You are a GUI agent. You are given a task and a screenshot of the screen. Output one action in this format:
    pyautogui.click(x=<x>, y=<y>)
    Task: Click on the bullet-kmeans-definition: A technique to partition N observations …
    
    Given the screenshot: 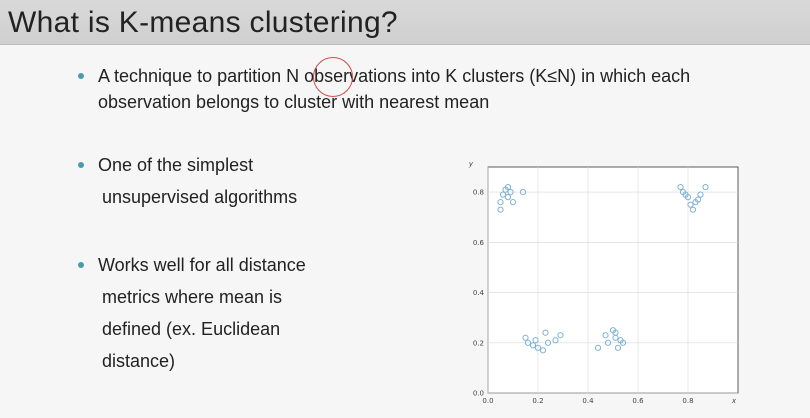 What is the action you would take?
    pyautogui.click(x=384, y=89)
    